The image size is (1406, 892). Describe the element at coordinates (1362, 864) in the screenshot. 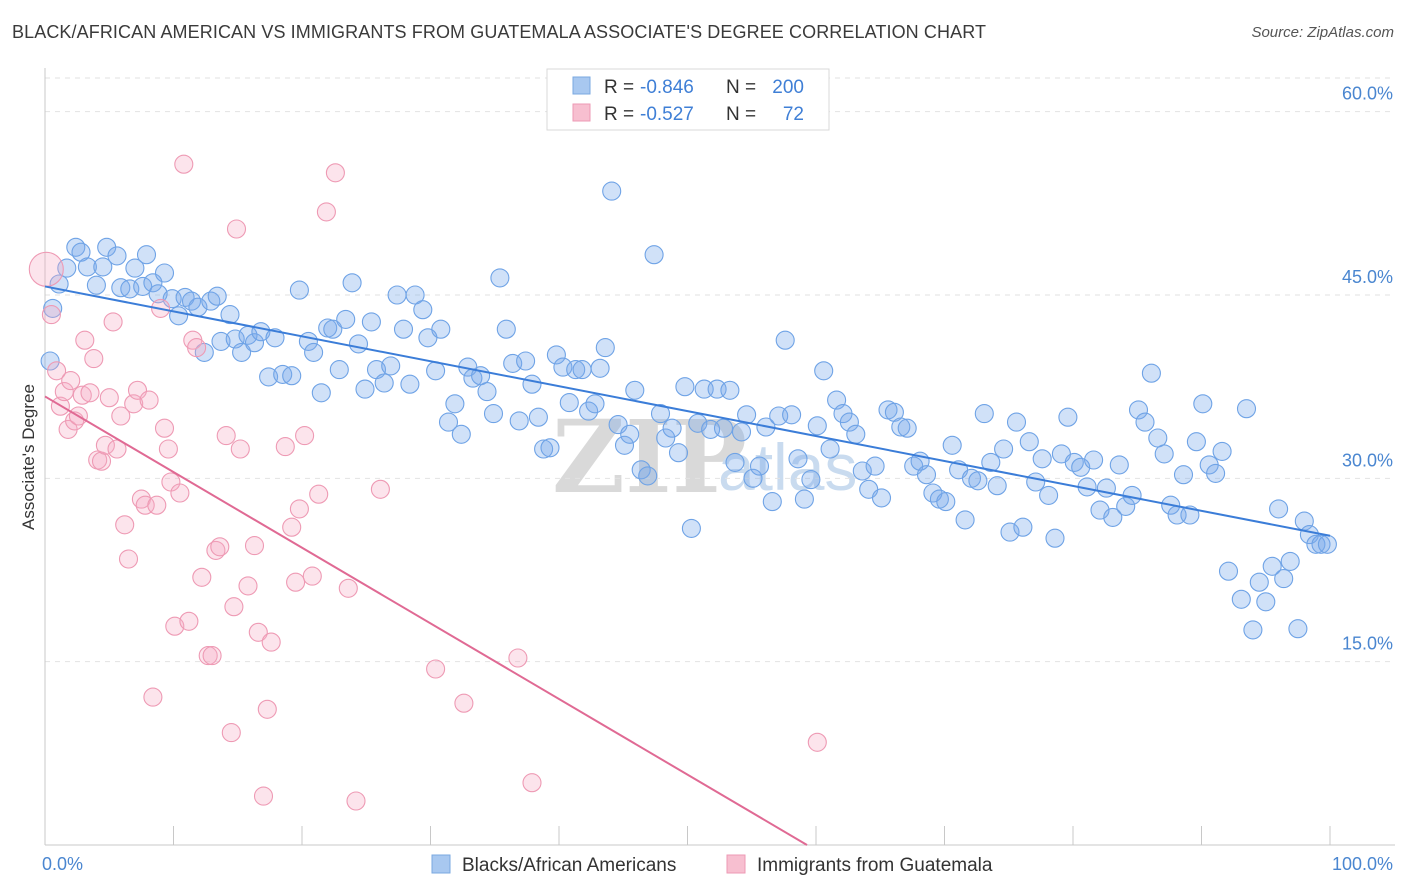

I see `x-tick-label: 100.0%` at that location.